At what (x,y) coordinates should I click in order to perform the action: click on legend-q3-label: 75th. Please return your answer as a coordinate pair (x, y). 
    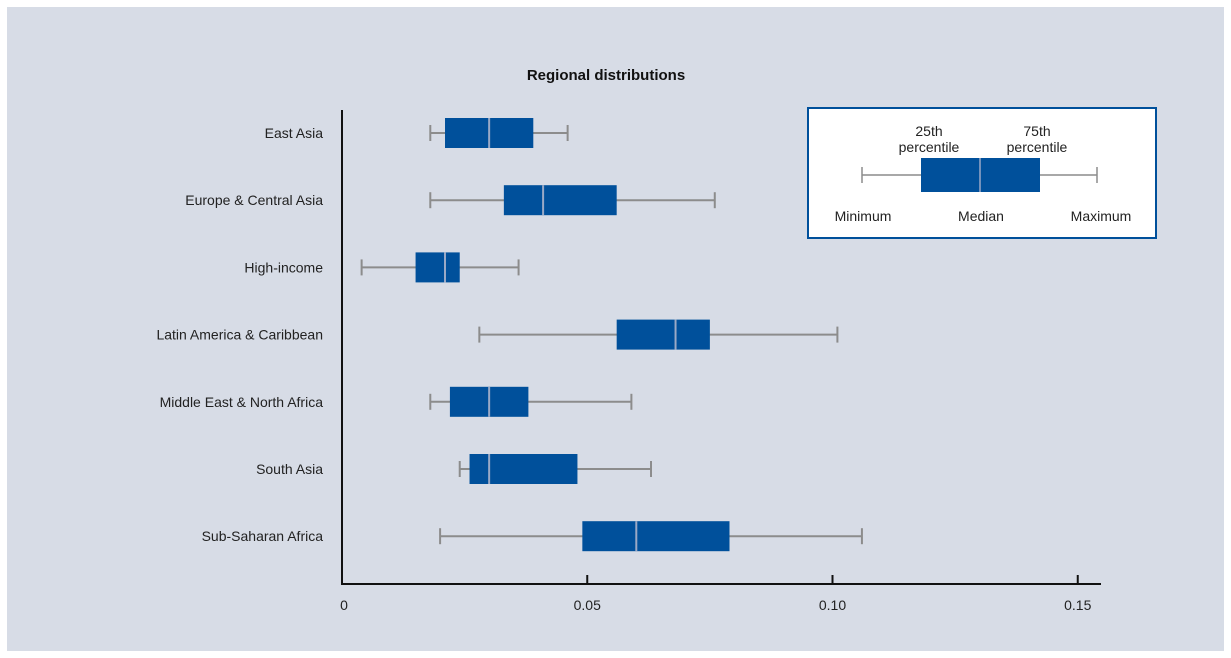
    Looking at the image, I should click on (1036, 131).